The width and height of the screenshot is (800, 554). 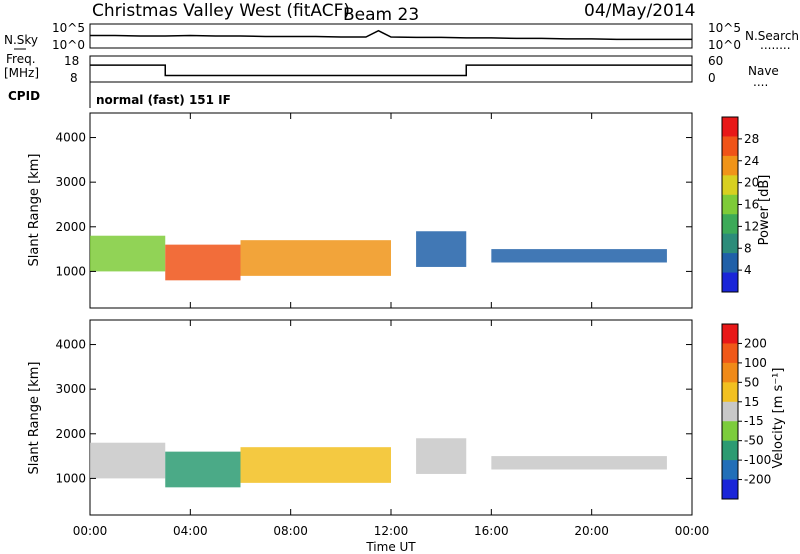 What do you see at coordinates (746, 411) in the screenshot?
I see `velocity-colorbar: 200 100 50 15 -15 -50 -100 -200` at bounding box center [746, 411].